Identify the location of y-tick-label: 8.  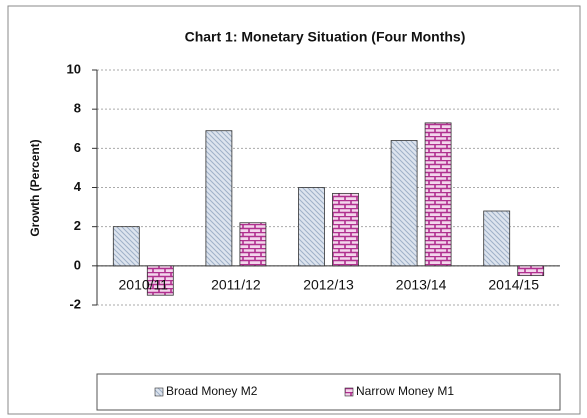
(77, 108).